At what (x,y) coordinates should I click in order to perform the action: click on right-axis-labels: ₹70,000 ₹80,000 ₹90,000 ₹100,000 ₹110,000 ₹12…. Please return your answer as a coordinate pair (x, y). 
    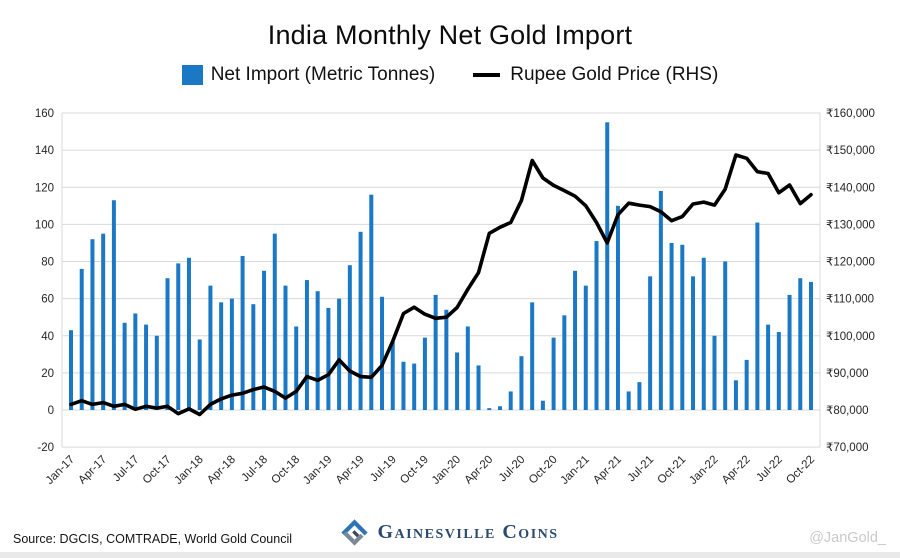
    Looking at the image, I should click on (850, 281).